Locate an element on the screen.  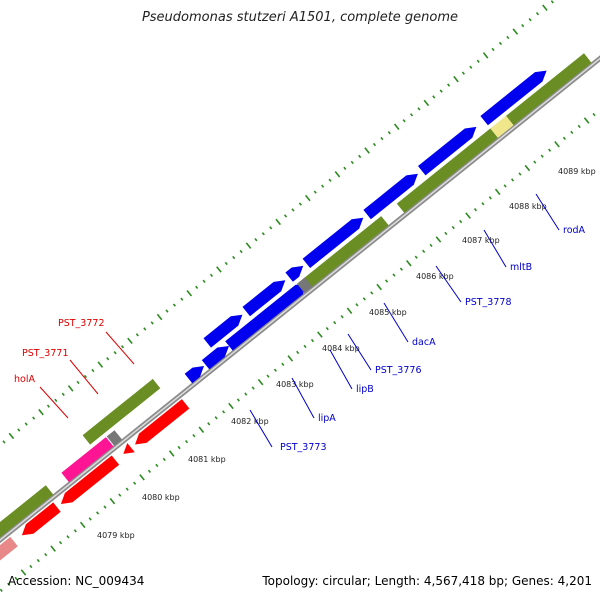
scale-label: 4083 kbp is located at coordinates (295, 384).